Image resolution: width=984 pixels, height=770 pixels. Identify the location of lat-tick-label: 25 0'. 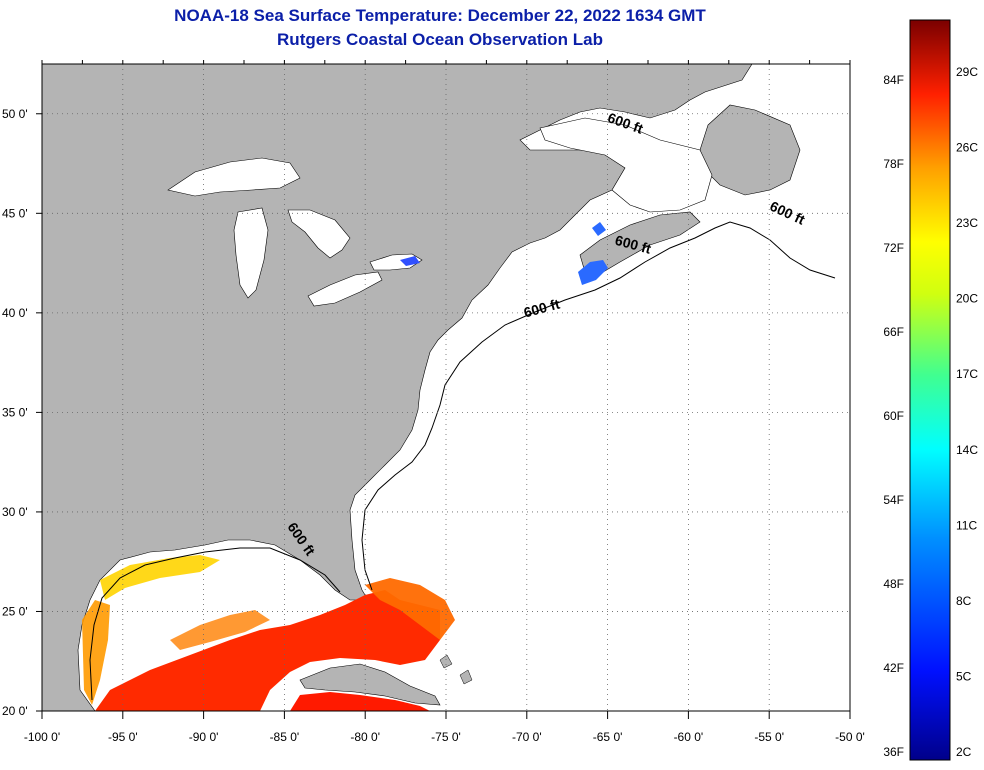
(15, 611).